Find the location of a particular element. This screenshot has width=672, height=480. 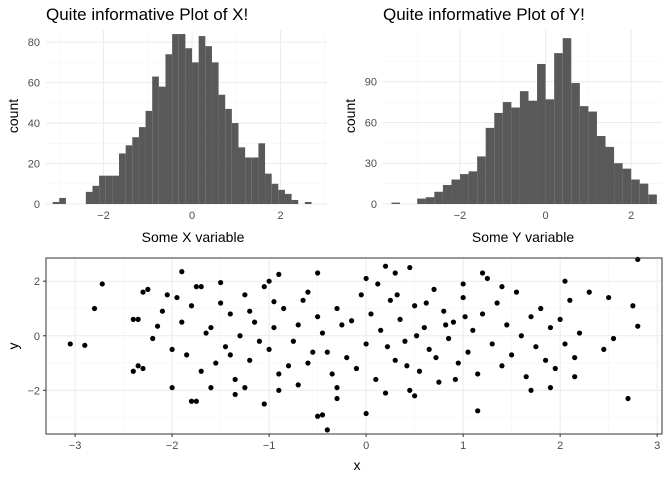

y-tick-label: 30 is located at coordinates (371, 164).